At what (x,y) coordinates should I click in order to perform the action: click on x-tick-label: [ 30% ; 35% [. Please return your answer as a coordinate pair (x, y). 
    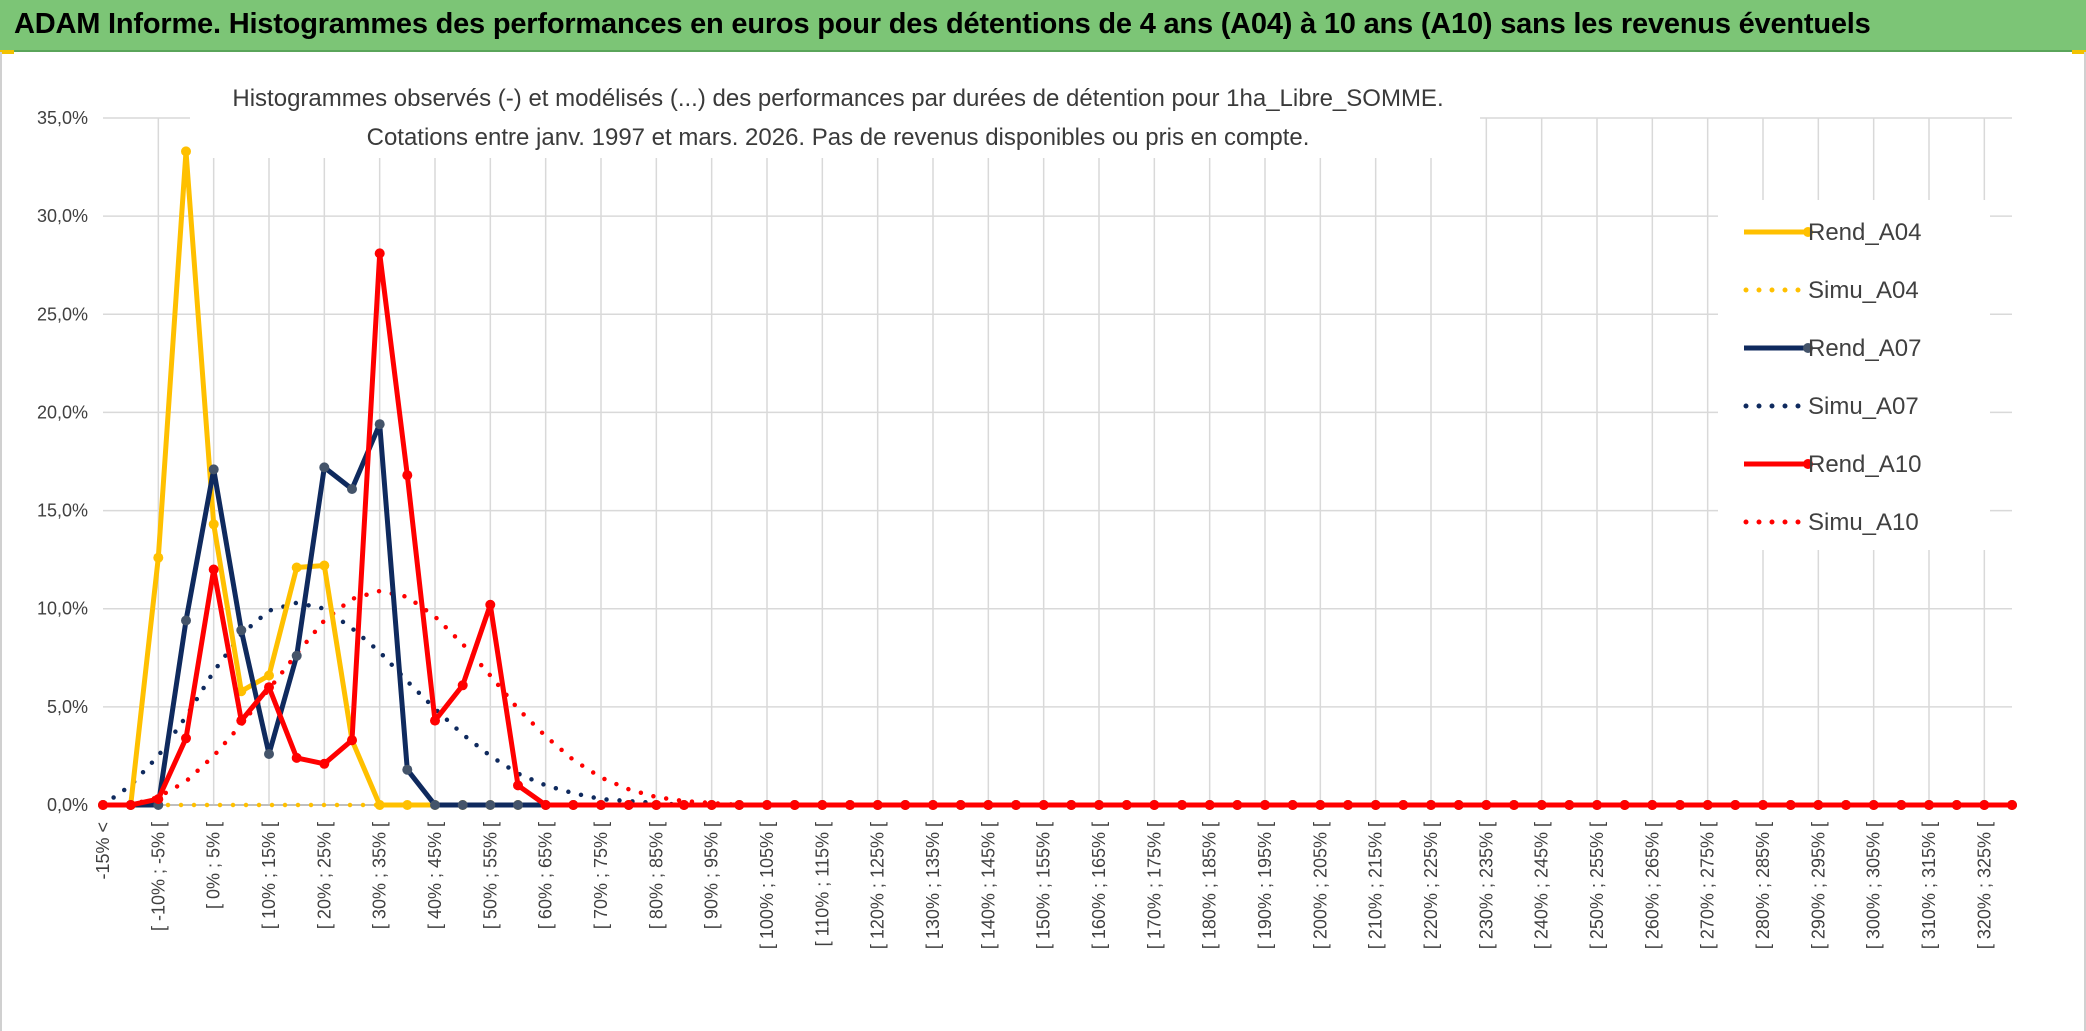
    Looking at the image, I should click on (380, 875).